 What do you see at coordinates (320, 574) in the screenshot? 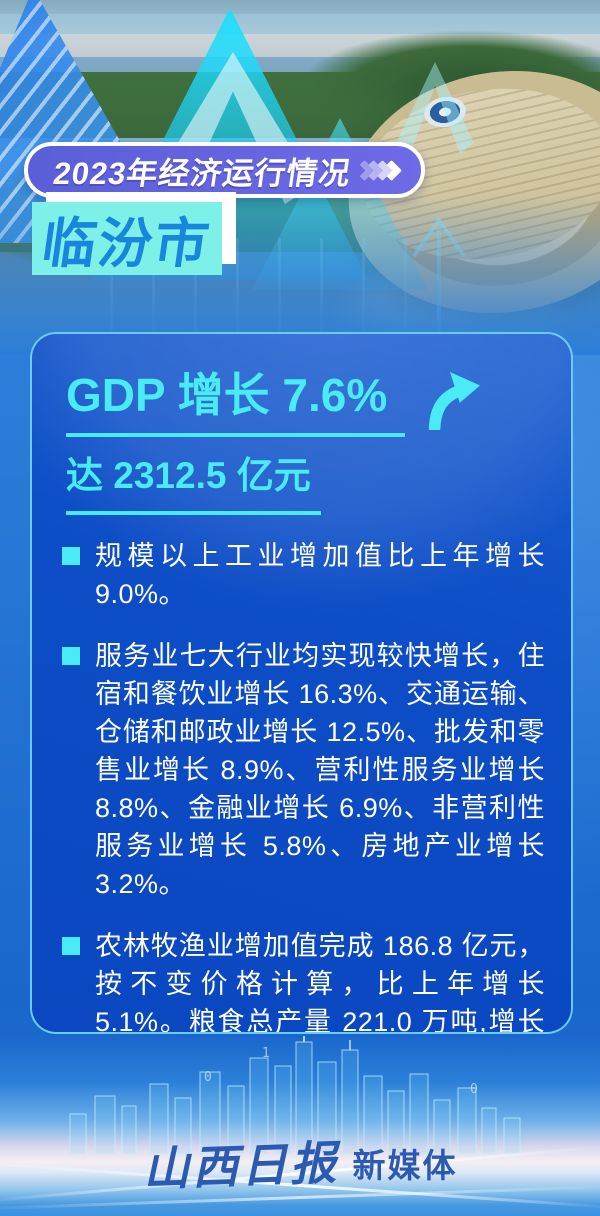
I see `stat-text-industry: 规模以上工业增加值比上年增长 9.0%。` at bounding box center [320, 574].